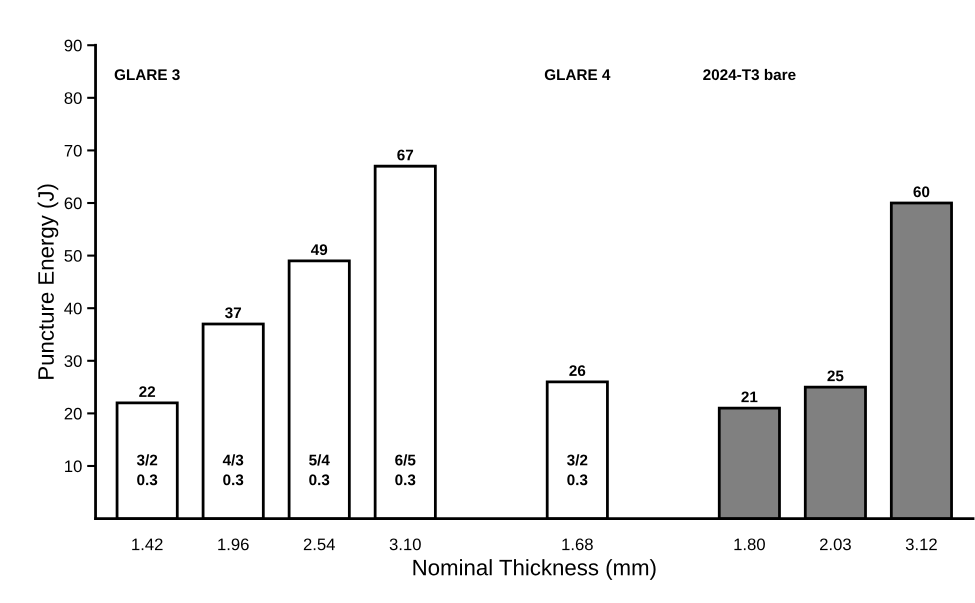 The width and height of the screenshot is (975, 603). What do you see at coordinates (749, 544) in the screenshot?
I see `x-tick-label: 1.80` at bounding box center [749, 544].